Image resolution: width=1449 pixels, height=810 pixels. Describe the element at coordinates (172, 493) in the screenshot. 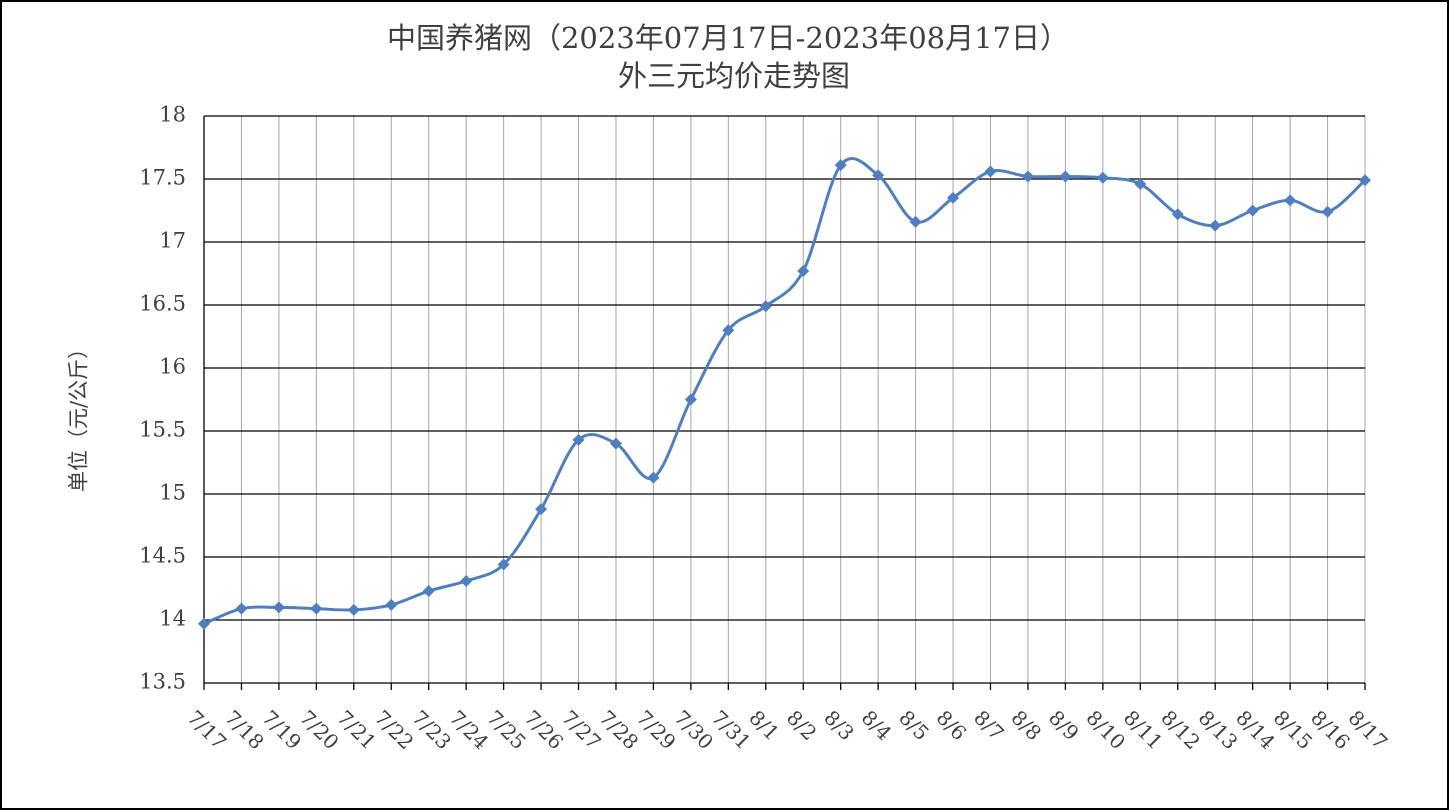

I see `y-tick-label: 15` at that location.